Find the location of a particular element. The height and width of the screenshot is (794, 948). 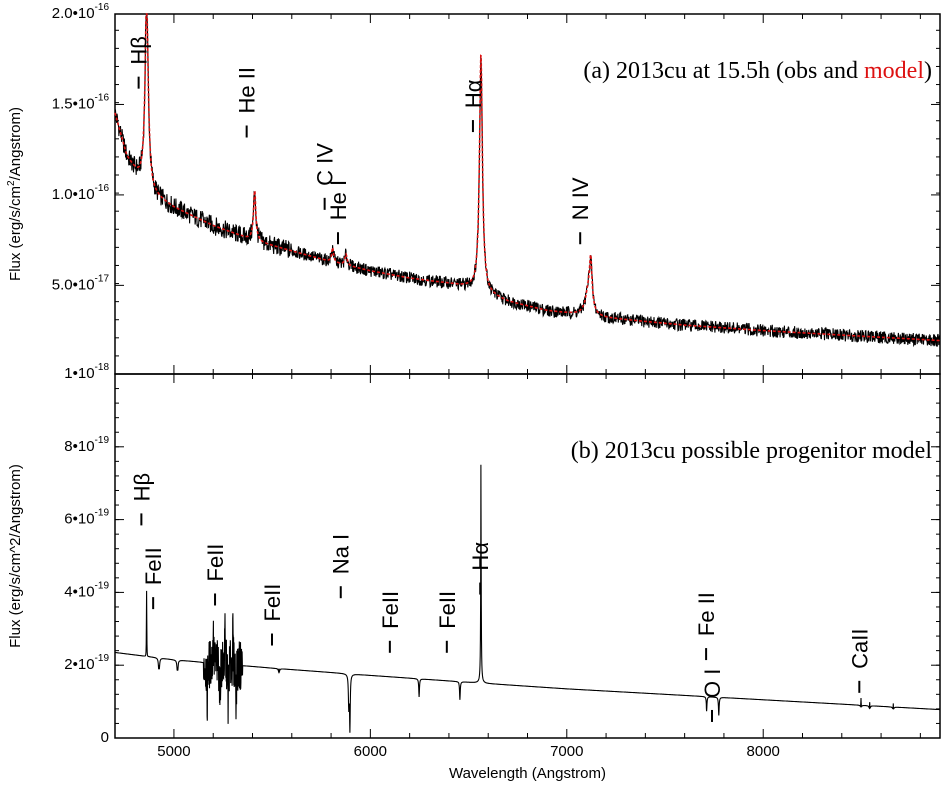

x-tick-label: 6000 is located at coordinates (370, 751).